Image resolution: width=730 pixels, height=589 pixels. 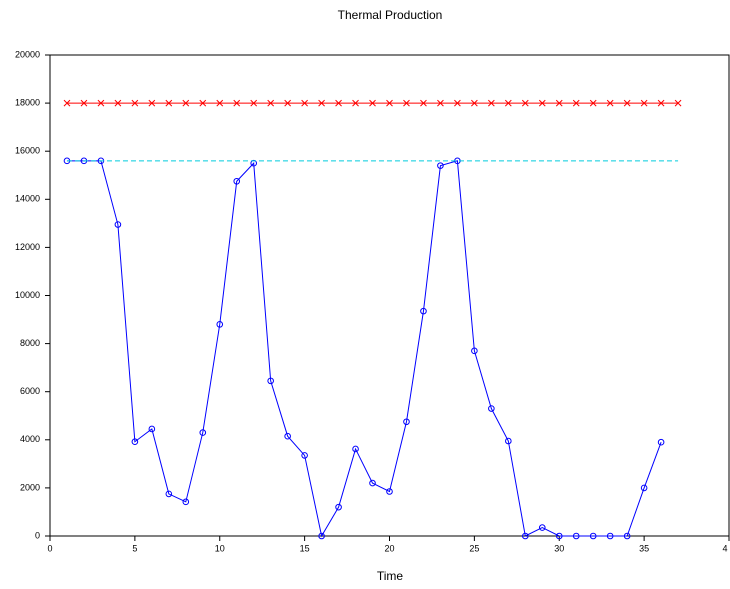 What do you see at coordinates (37, 535) in the screenshot?
I see `y-tick-label: 0` at bounding box center [37, 535].